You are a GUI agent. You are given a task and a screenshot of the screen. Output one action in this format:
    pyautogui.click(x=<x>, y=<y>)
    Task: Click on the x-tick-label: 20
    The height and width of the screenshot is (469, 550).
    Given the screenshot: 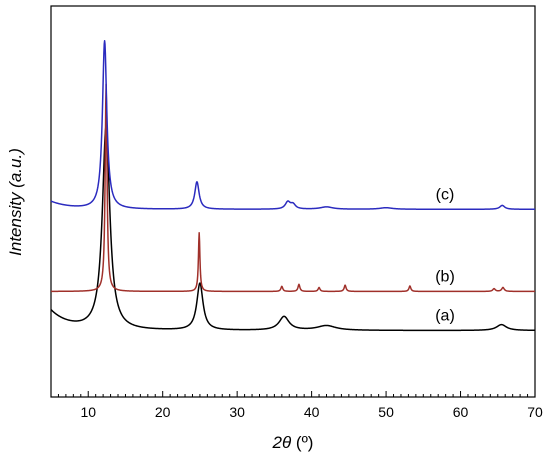 What is the action you would take?
    pyautogui.click(x=163, y=412)
    